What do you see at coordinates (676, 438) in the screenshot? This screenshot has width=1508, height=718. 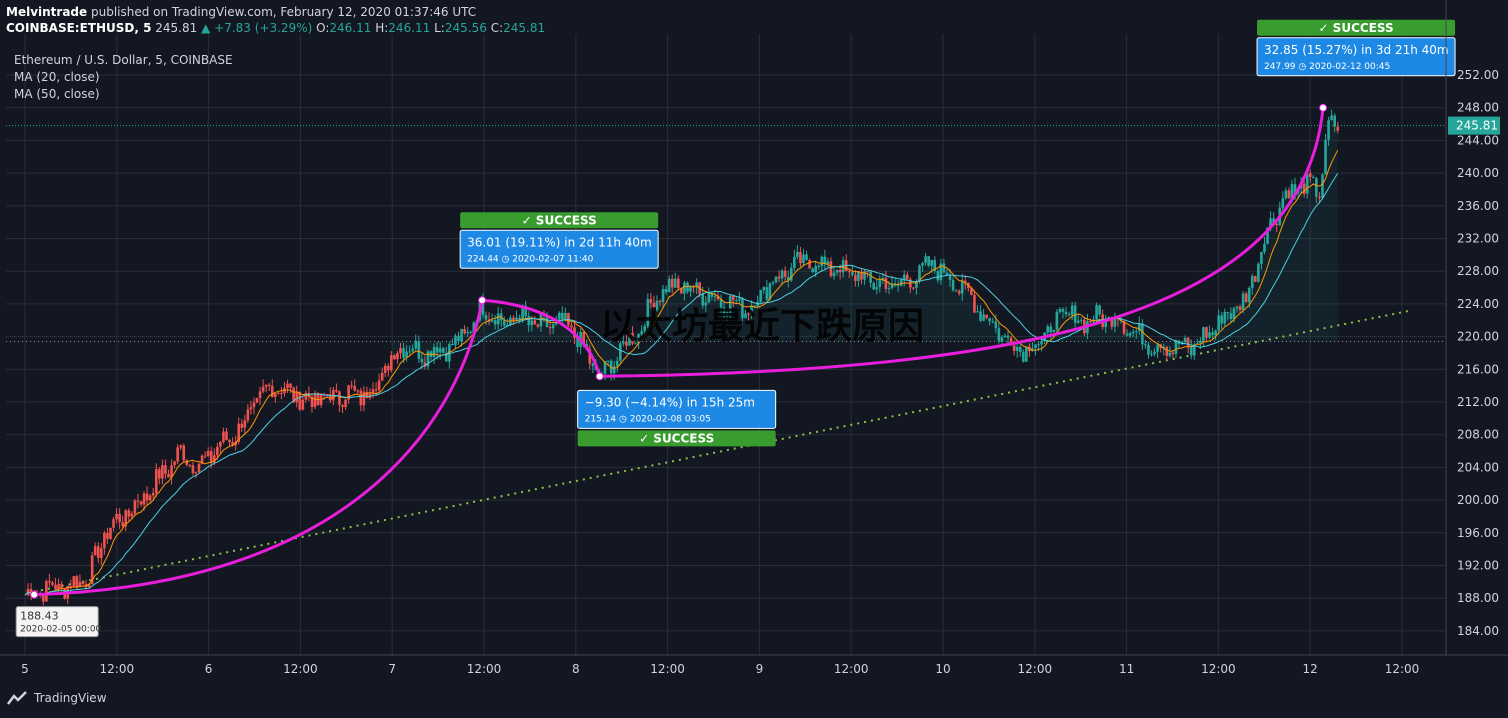 I see `success-badge` at bounding box center [676, 438].